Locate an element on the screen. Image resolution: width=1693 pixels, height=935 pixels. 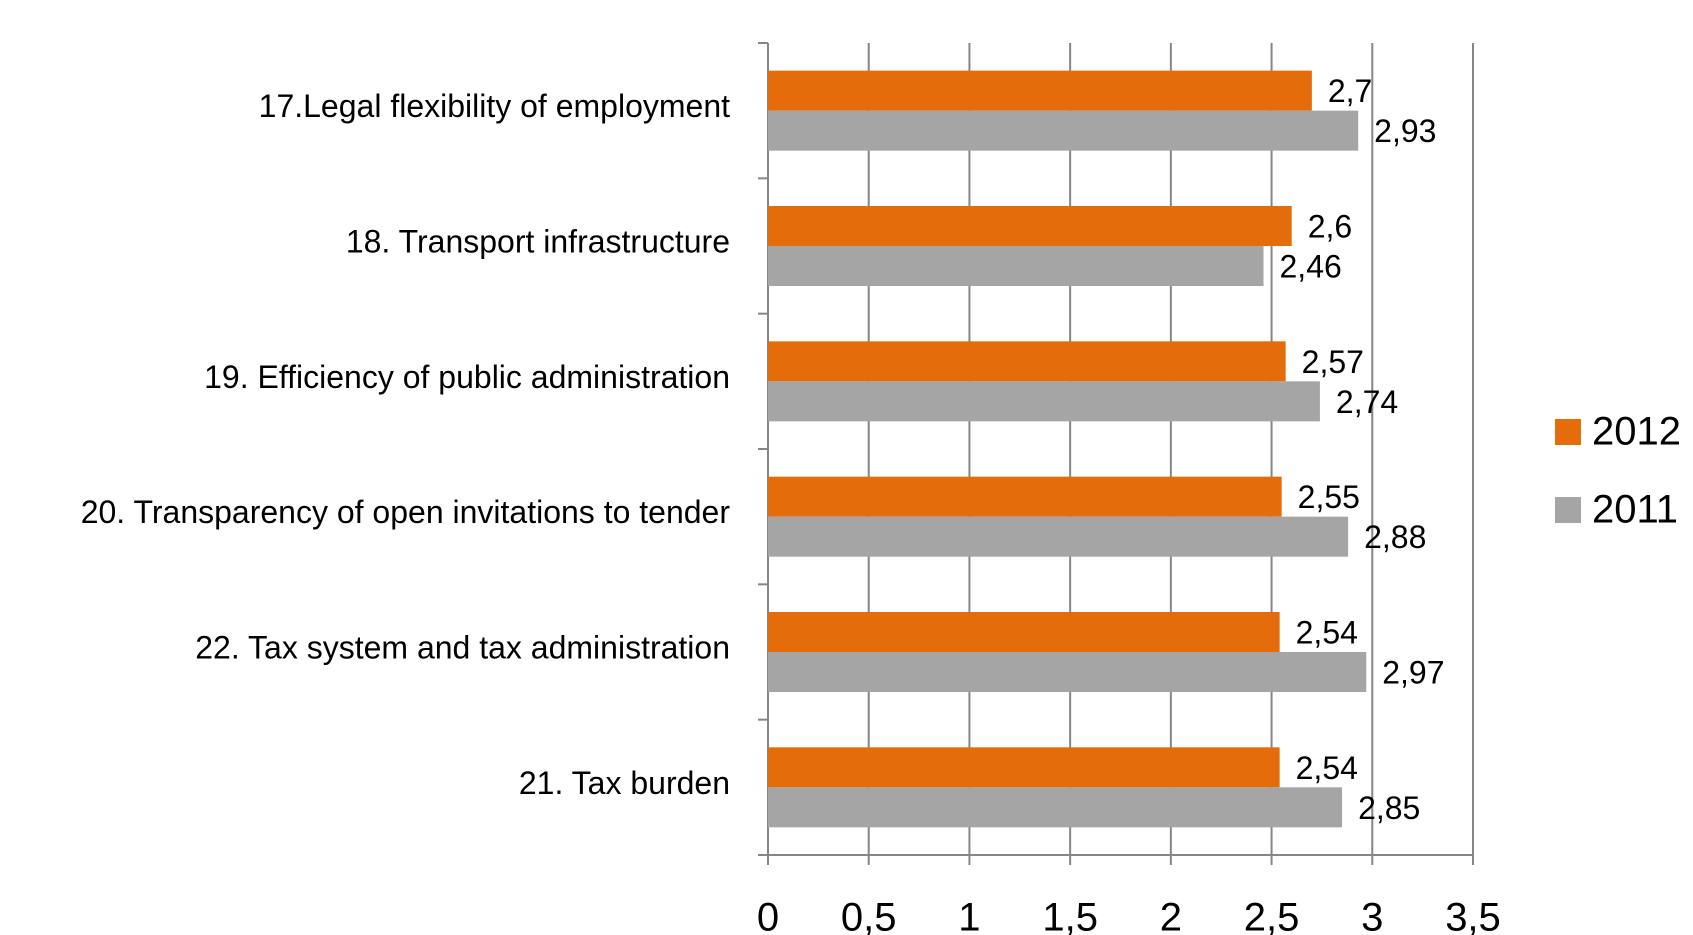
data-label: 2,93 is located at coordinates (1405, 131).